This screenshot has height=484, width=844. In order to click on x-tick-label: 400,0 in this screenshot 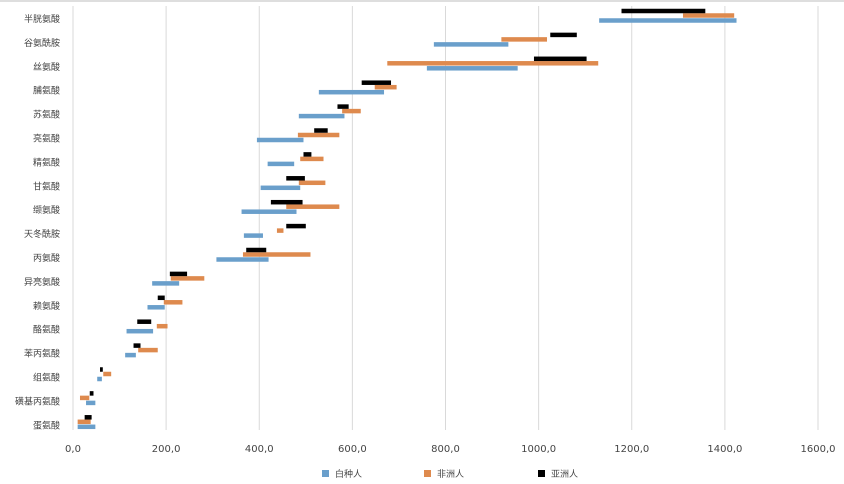, I will do `click(259, 449)`.